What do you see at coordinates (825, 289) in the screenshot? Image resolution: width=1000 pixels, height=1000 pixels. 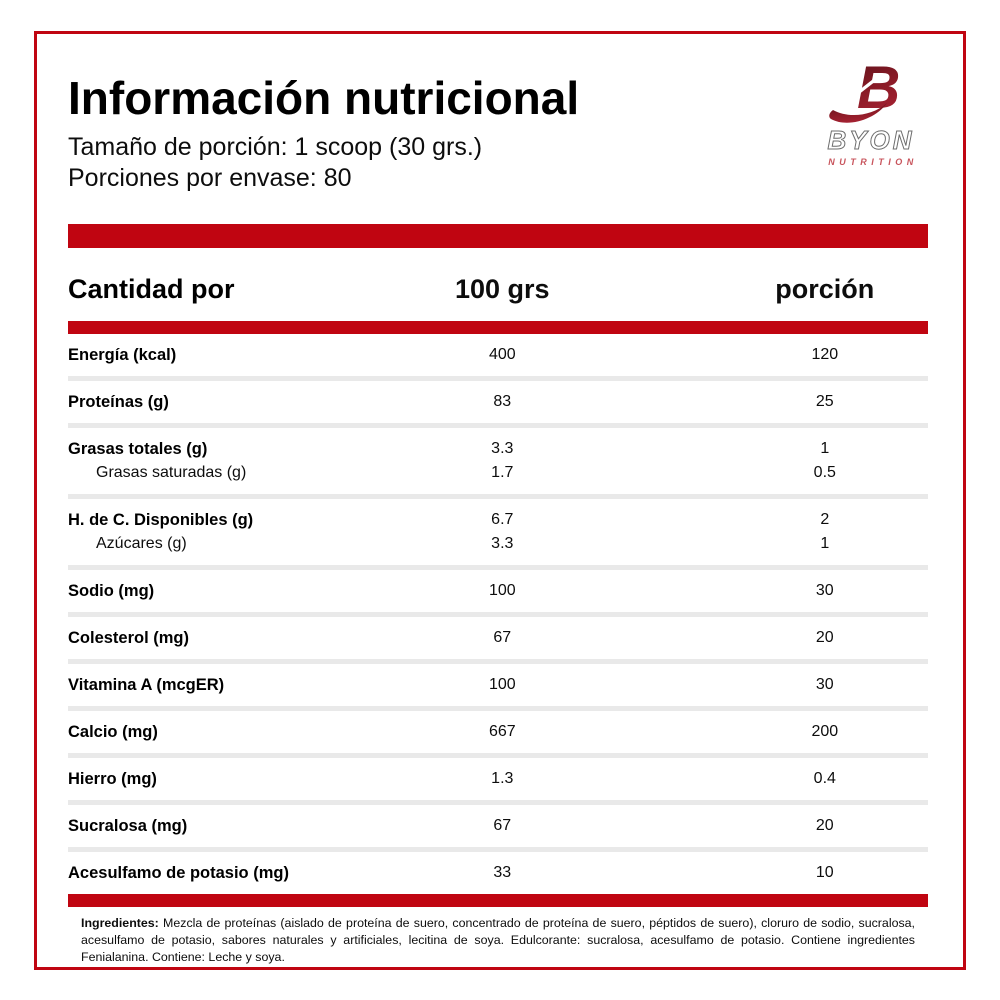 I see `column-header-serving: porción` at bounding box center [825, 289].